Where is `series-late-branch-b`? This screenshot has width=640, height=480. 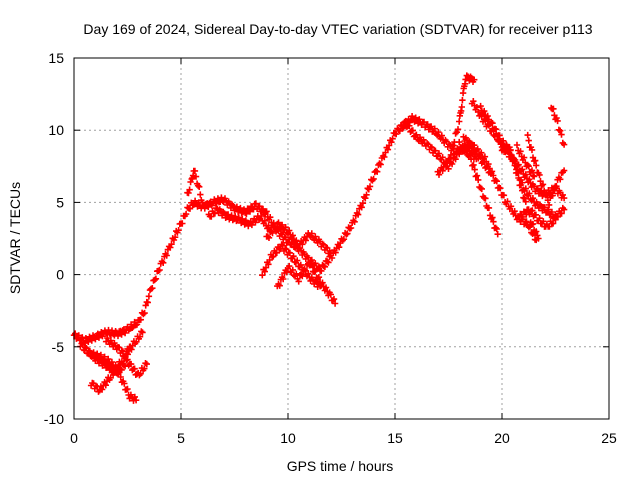
series-late-branch-b is located at coordinates (456, 125).